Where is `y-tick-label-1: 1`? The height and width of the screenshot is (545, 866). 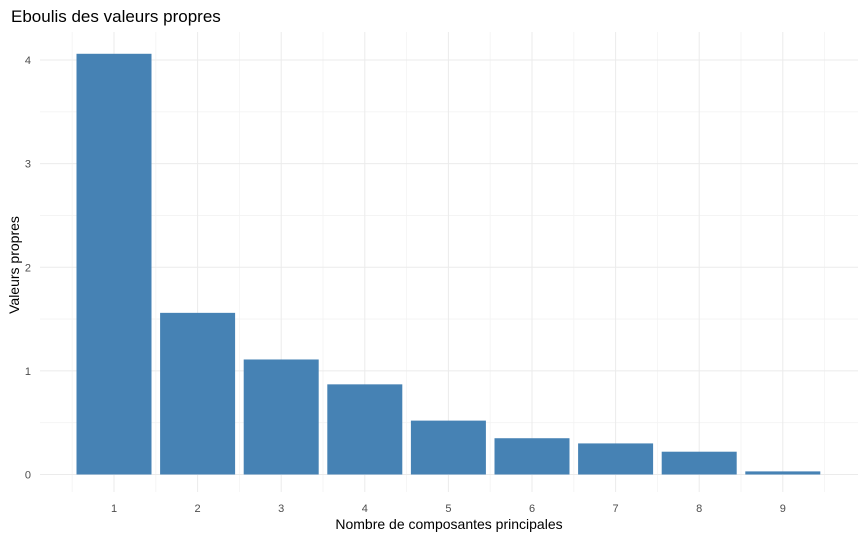
y-tick-label-1: 1 is located at coordinates (28, 372).